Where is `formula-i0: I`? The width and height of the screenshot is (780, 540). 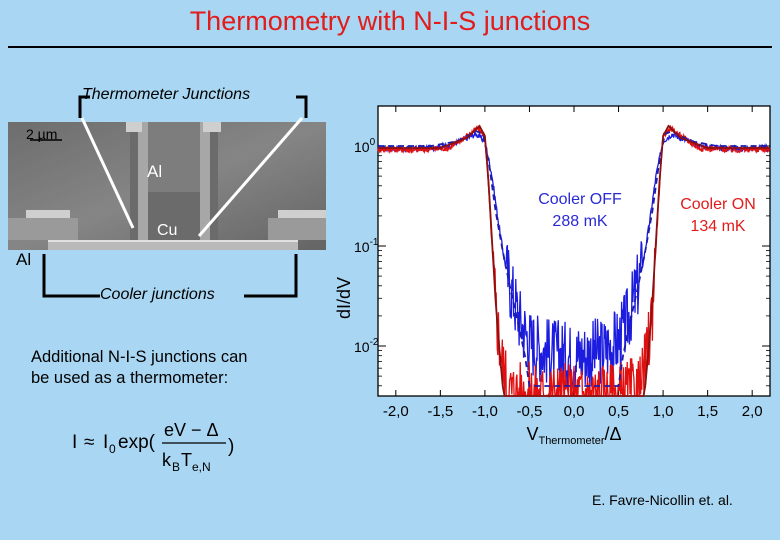
formula-i0: I is located at coordinates (105, 442).